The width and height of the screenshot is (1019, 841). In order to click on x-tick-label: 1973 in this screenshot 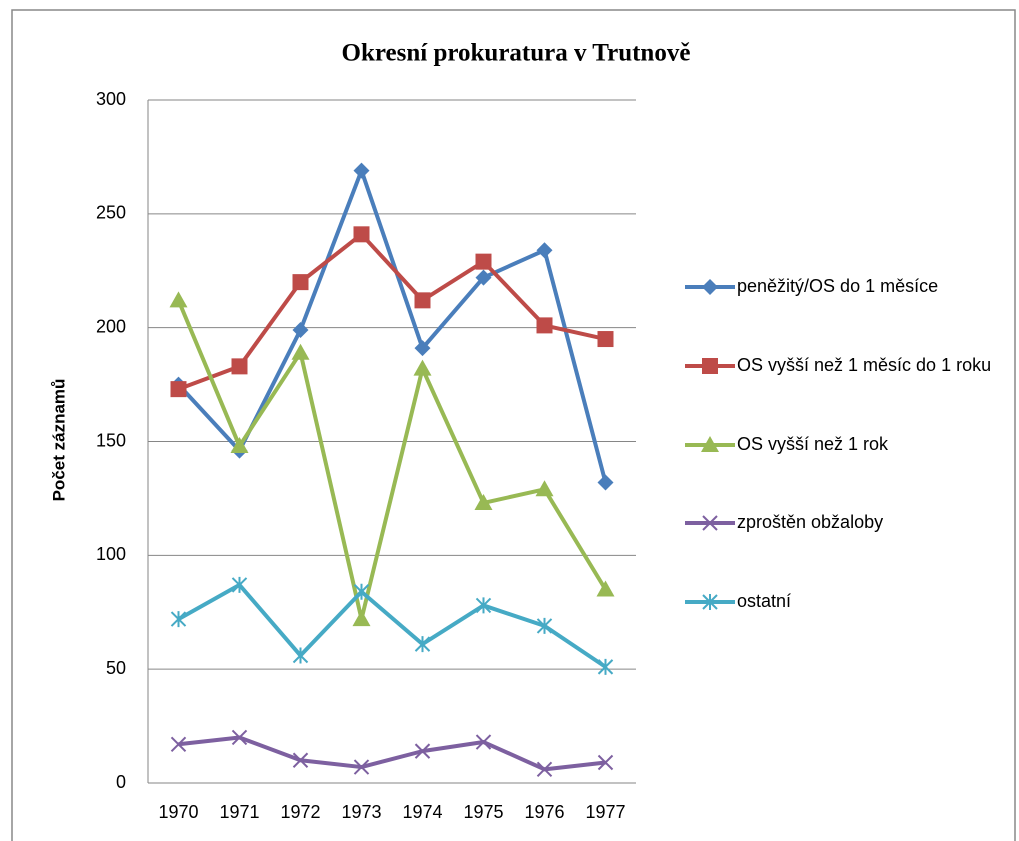, I will do `click(361, 812)`.